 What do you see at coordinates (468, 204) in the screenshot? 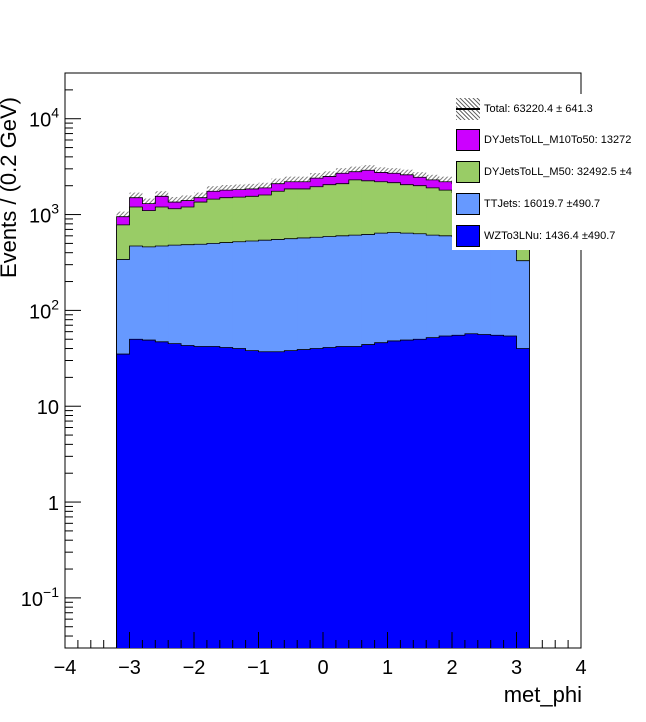
I see `legend-swatch-ttjets` at bounding box center [468, 204].